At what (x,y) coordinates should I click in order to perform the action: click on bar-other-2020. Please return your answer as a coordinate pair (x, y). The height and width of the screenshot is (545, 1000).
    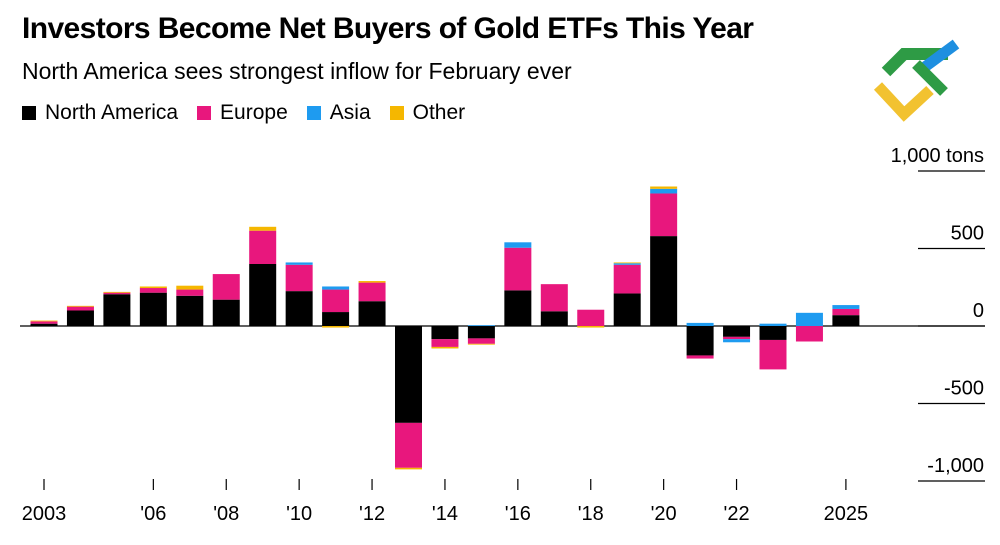
    Looking at the image, I should click on (664, 187).